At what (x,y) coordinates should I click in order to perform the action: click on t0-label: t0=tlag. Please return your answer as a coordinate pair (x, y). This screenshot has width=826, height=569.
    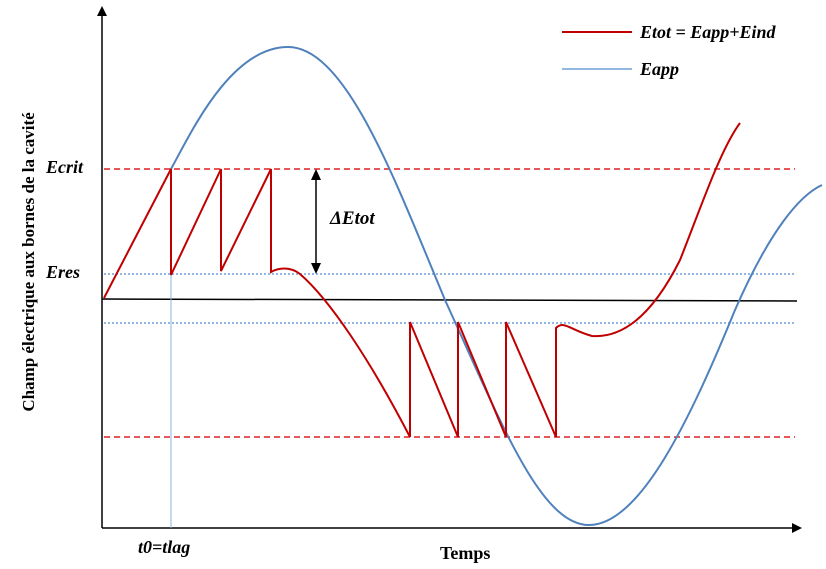
    Looking at the image, I should click on (164, 547).